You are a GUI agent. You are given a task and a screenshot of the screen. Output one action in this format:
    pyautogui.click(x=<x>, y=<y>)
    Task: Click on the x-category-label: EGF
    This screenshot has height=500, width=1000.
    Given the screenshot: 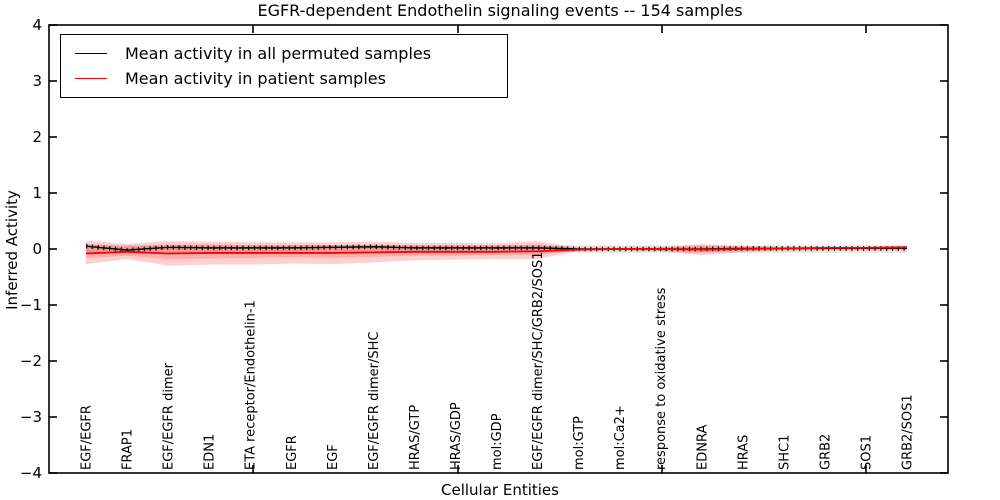 What is the action you would take?
    pyautogui.click(x=333, y=457)
    